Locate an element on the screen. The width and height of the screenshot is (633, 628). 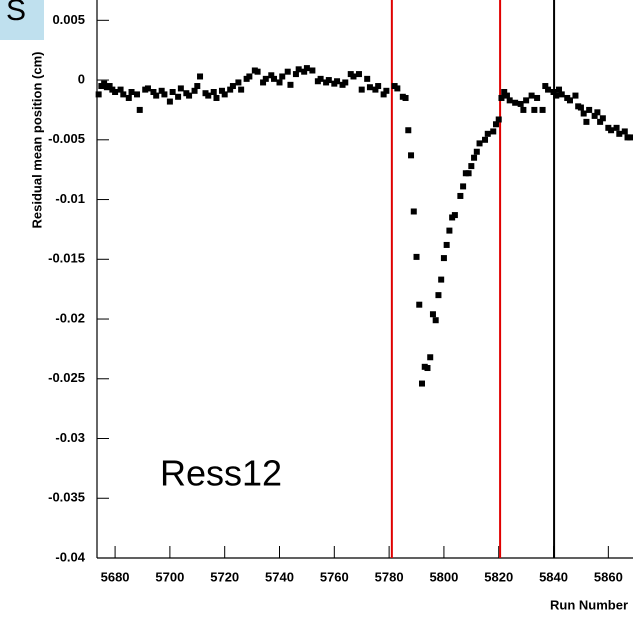
y-tick-label: -0.015 is located at coordinates (66, 258).